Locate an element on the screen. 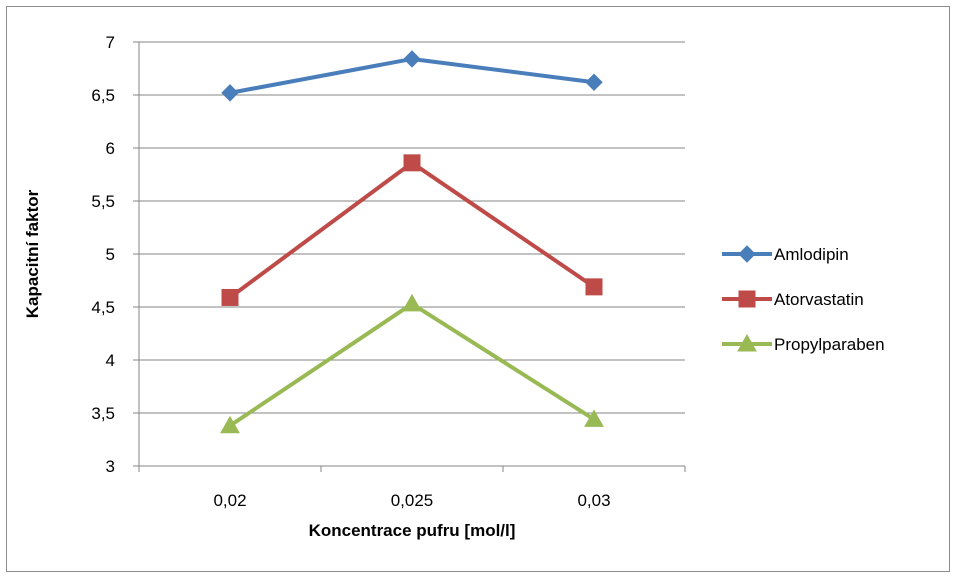 The image size is (957, 579). y-tick-label: 4,5 is located at coordinates (103, 307).